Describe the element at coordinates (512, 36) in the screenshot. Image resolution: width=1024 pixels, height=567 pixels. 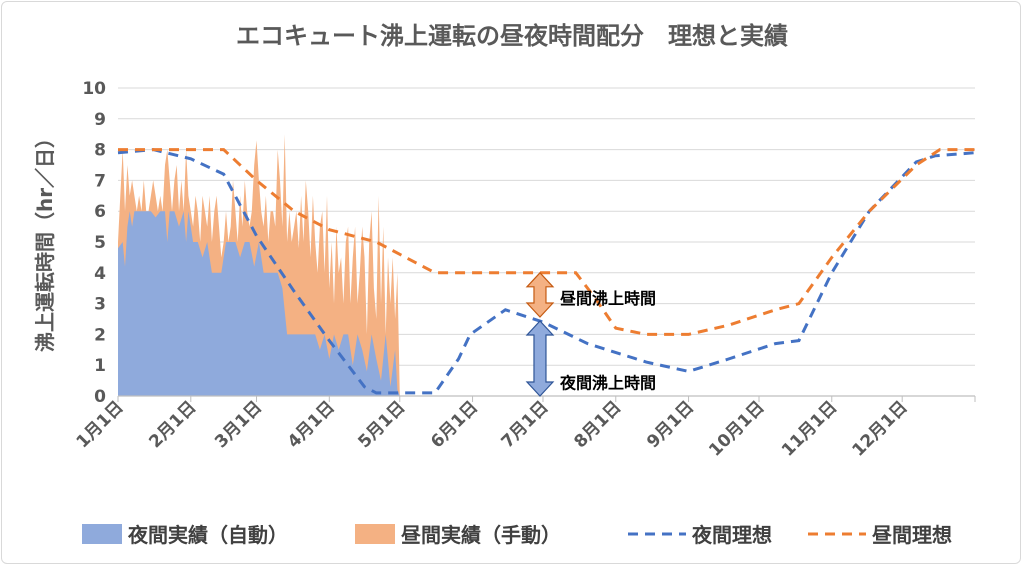
I see `chart-title: エコキュート沸上運転の昼夜時間配分 理想と実績` at that location.